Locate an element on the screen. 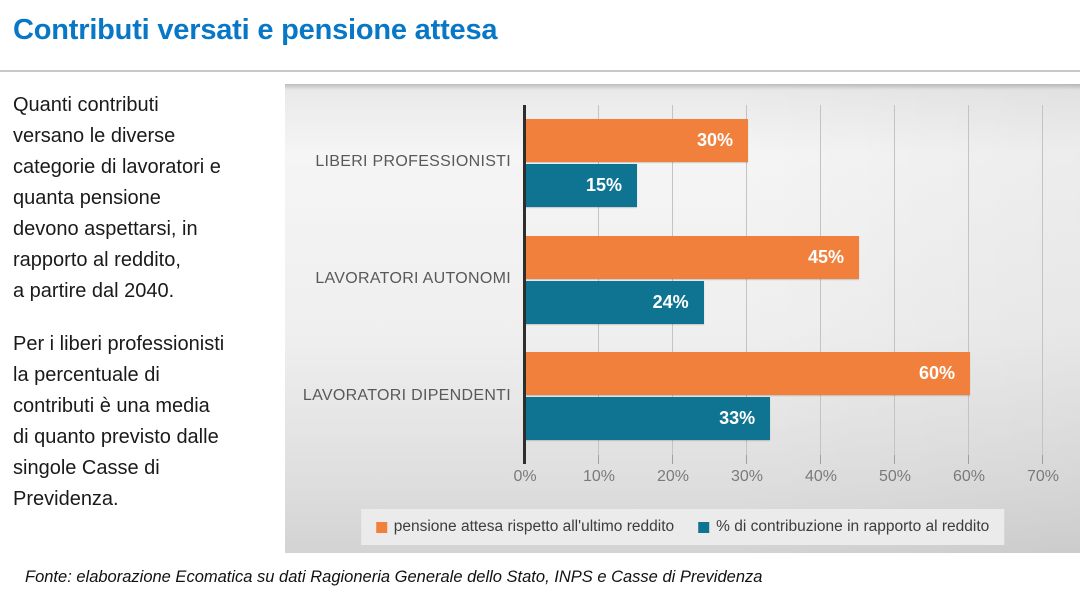 This screenshot has width=1080, height=603. bar-value-label: 45% is located at coordinates (825, 256).